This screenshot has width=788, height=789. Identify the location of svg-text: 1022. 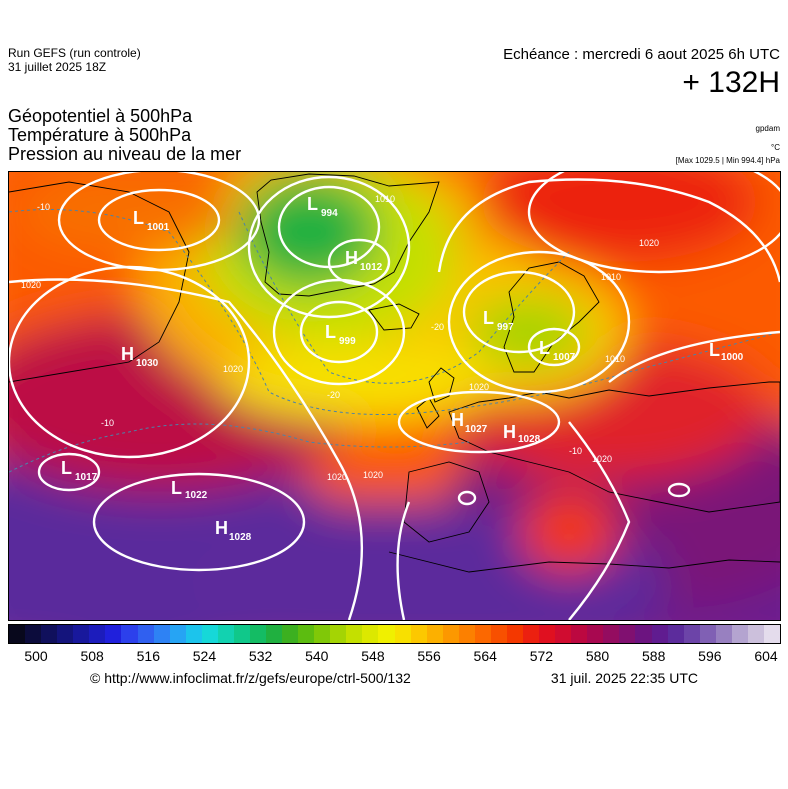
(196, 495).